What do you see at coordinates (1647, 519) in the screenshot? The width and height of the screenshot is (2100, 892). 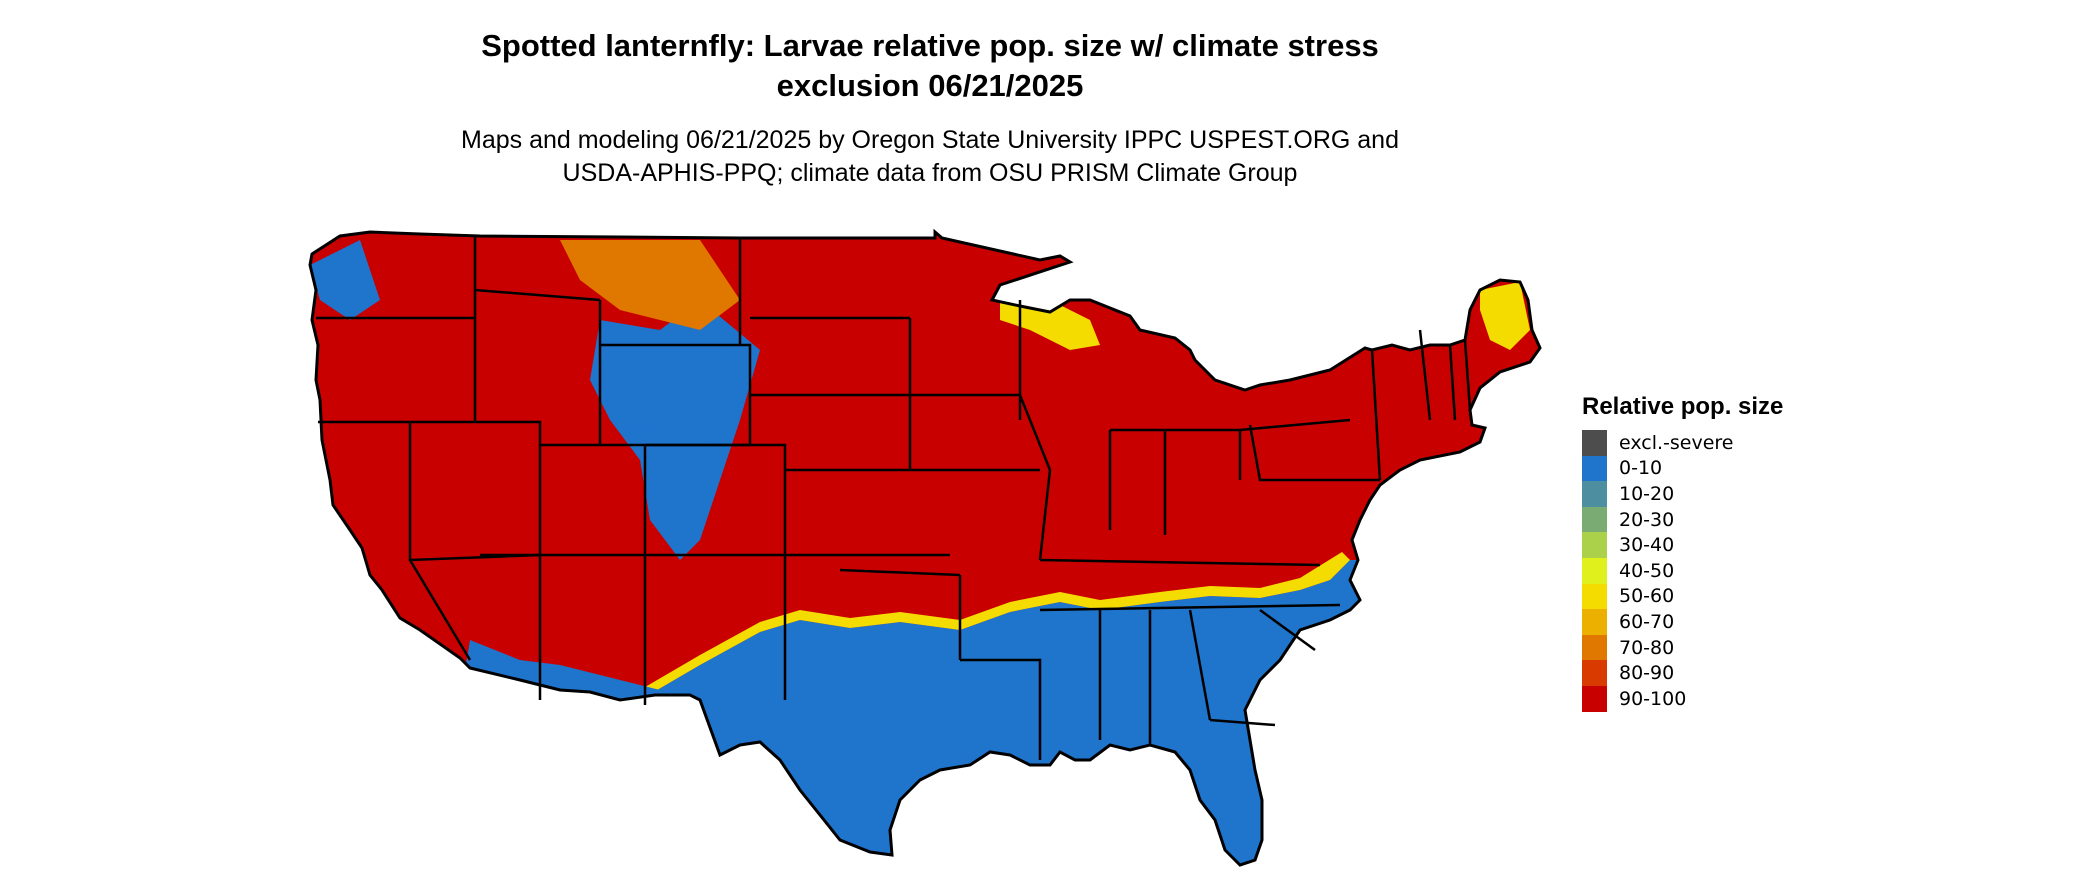 I see `legend-label: 20-30` at bounding box center [1647, 519].